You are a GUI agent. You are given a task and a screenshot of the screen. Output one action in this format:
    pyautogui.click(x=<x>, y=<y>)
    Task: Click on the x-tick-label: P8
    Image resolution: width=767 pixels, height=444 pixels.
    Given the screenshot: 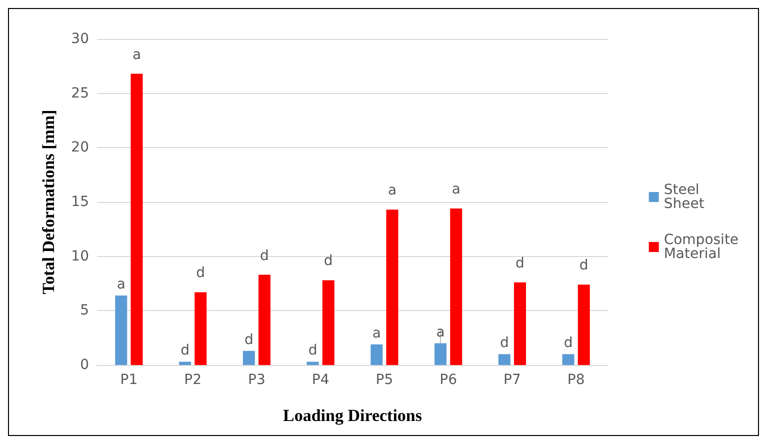 What is the action you would take?
    pyautogui.click(x=576, y=380)
    